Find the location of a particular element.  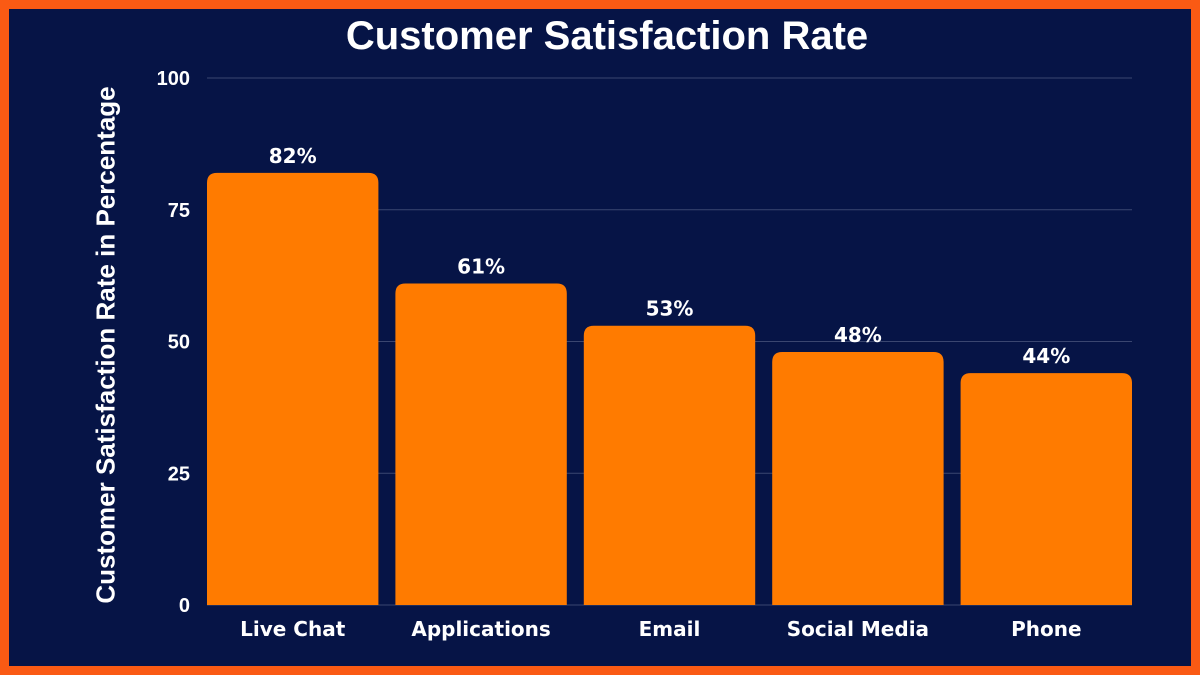

data-label: 53% is located at coordinates (670, 309).